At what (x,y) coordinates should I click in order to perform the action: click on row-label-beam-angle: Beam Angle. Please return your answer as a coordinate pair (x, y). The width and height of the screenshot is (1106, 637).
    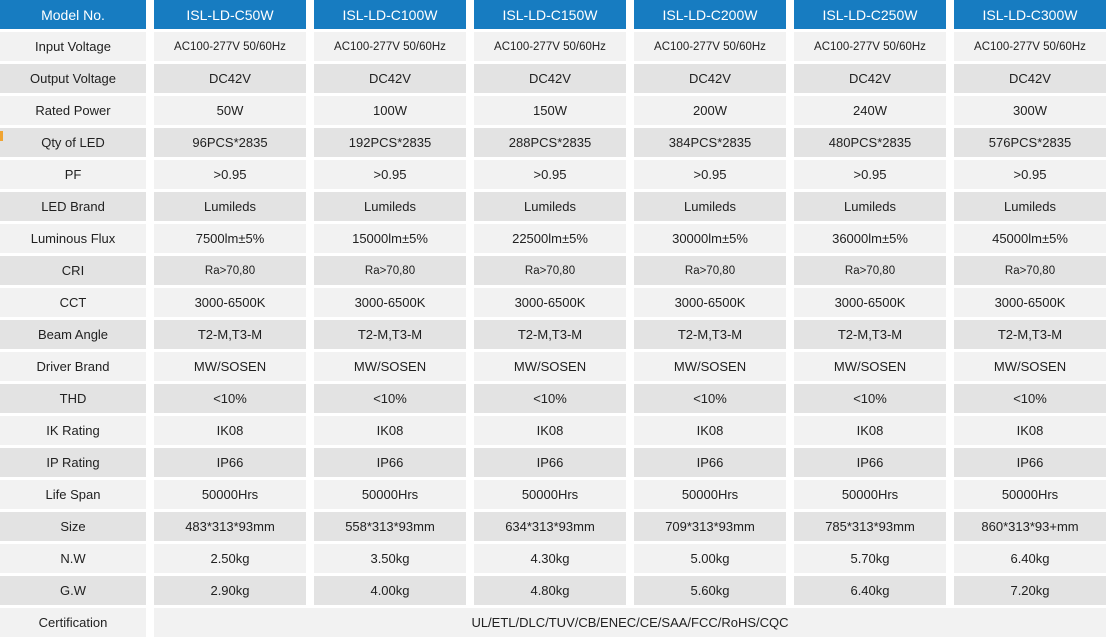
    Looking at the image, I should click on (73, 334).